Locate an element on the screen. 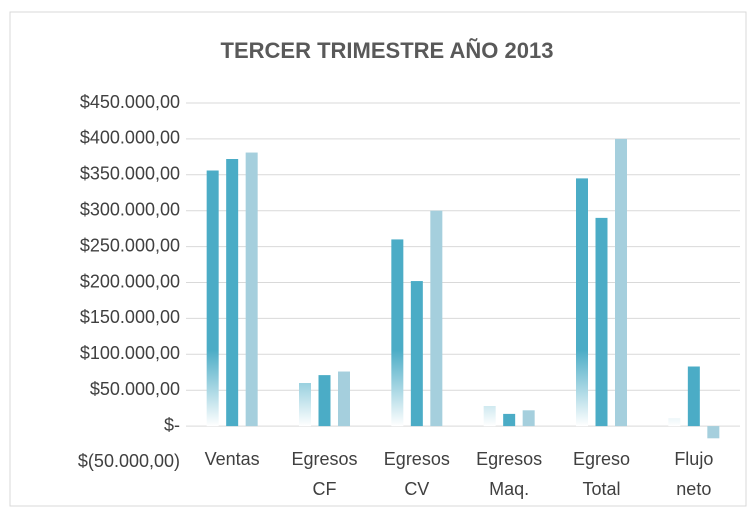 Image resolution: width=752 pixels, height=508 pixels. y-tick-label: $250.000,00 is located at coordinates (130, 245).